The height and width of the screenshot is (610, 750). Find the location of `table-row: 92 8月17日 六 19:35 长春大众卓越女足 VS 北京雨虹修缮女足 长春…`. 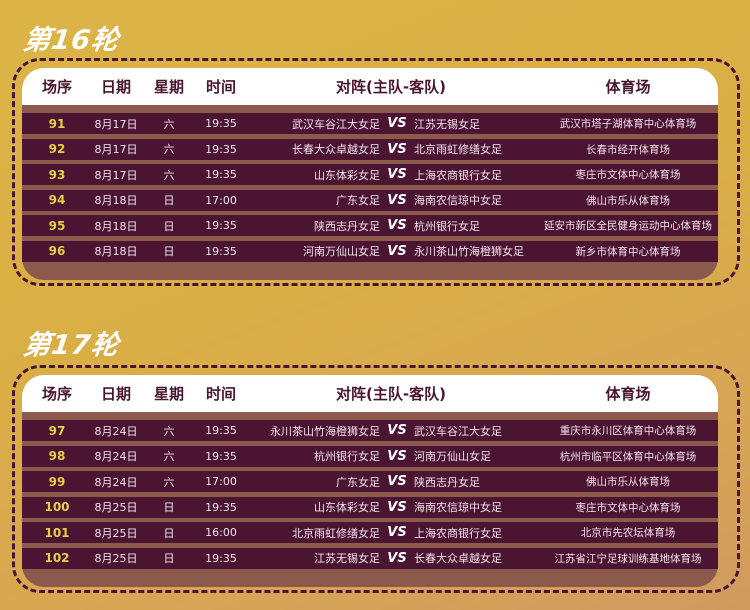

table-row: 92 8月17日 六 19:35 长春大众卓越女足 VS 北京雨虹修缮女足 长春… is located at coordinates (370, 149).